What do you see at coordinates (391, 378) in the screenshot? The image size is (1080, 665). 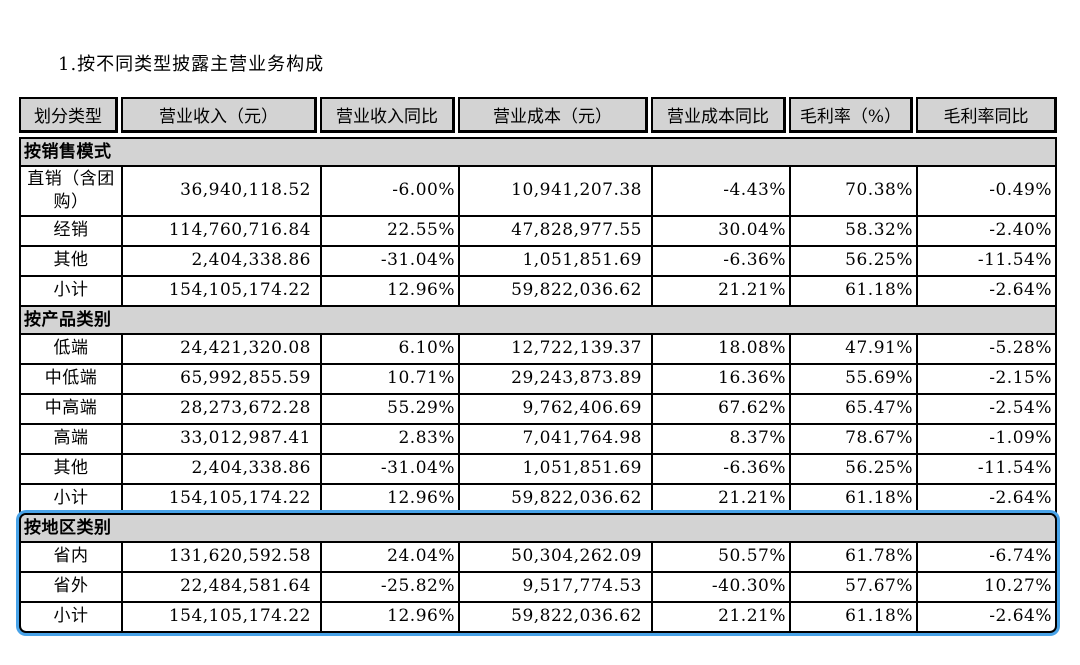 I see `value-cell: 10.71%` at bounding box center [391, 378].